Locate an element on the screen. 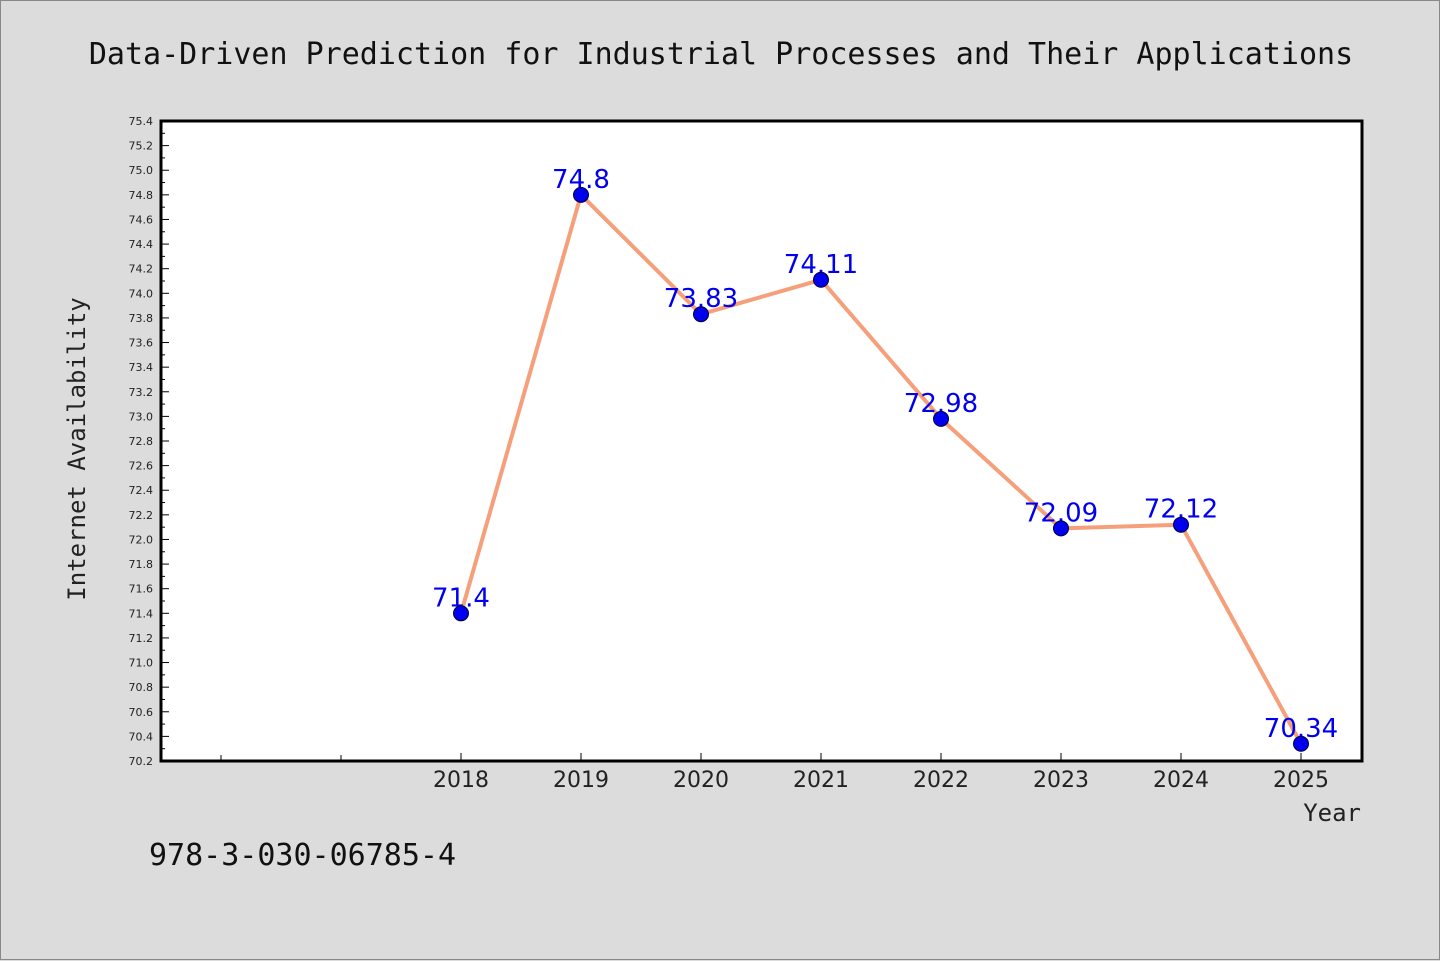 The image size is (1440, 961). y-tick-label: 71.8 is located at coordinates (141, 564).